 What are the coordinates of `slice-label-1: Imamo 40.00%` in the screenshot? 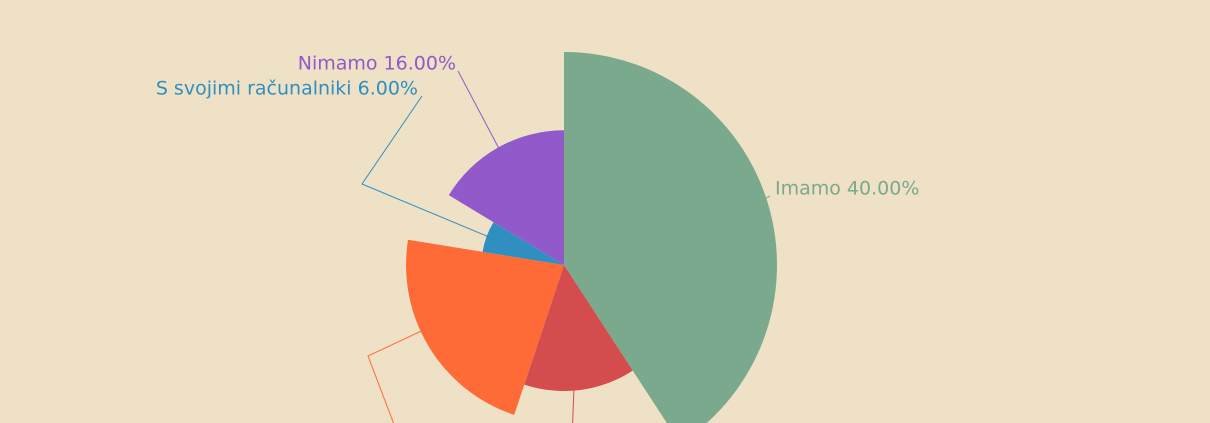 It's located at (847, 189).